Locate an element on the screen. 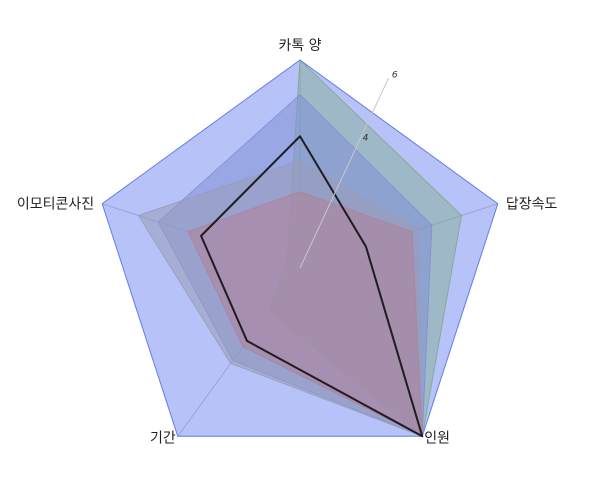 The width and height of the screenshot is (599, 500). tick-axis-line is located at coordinates (344, 173).